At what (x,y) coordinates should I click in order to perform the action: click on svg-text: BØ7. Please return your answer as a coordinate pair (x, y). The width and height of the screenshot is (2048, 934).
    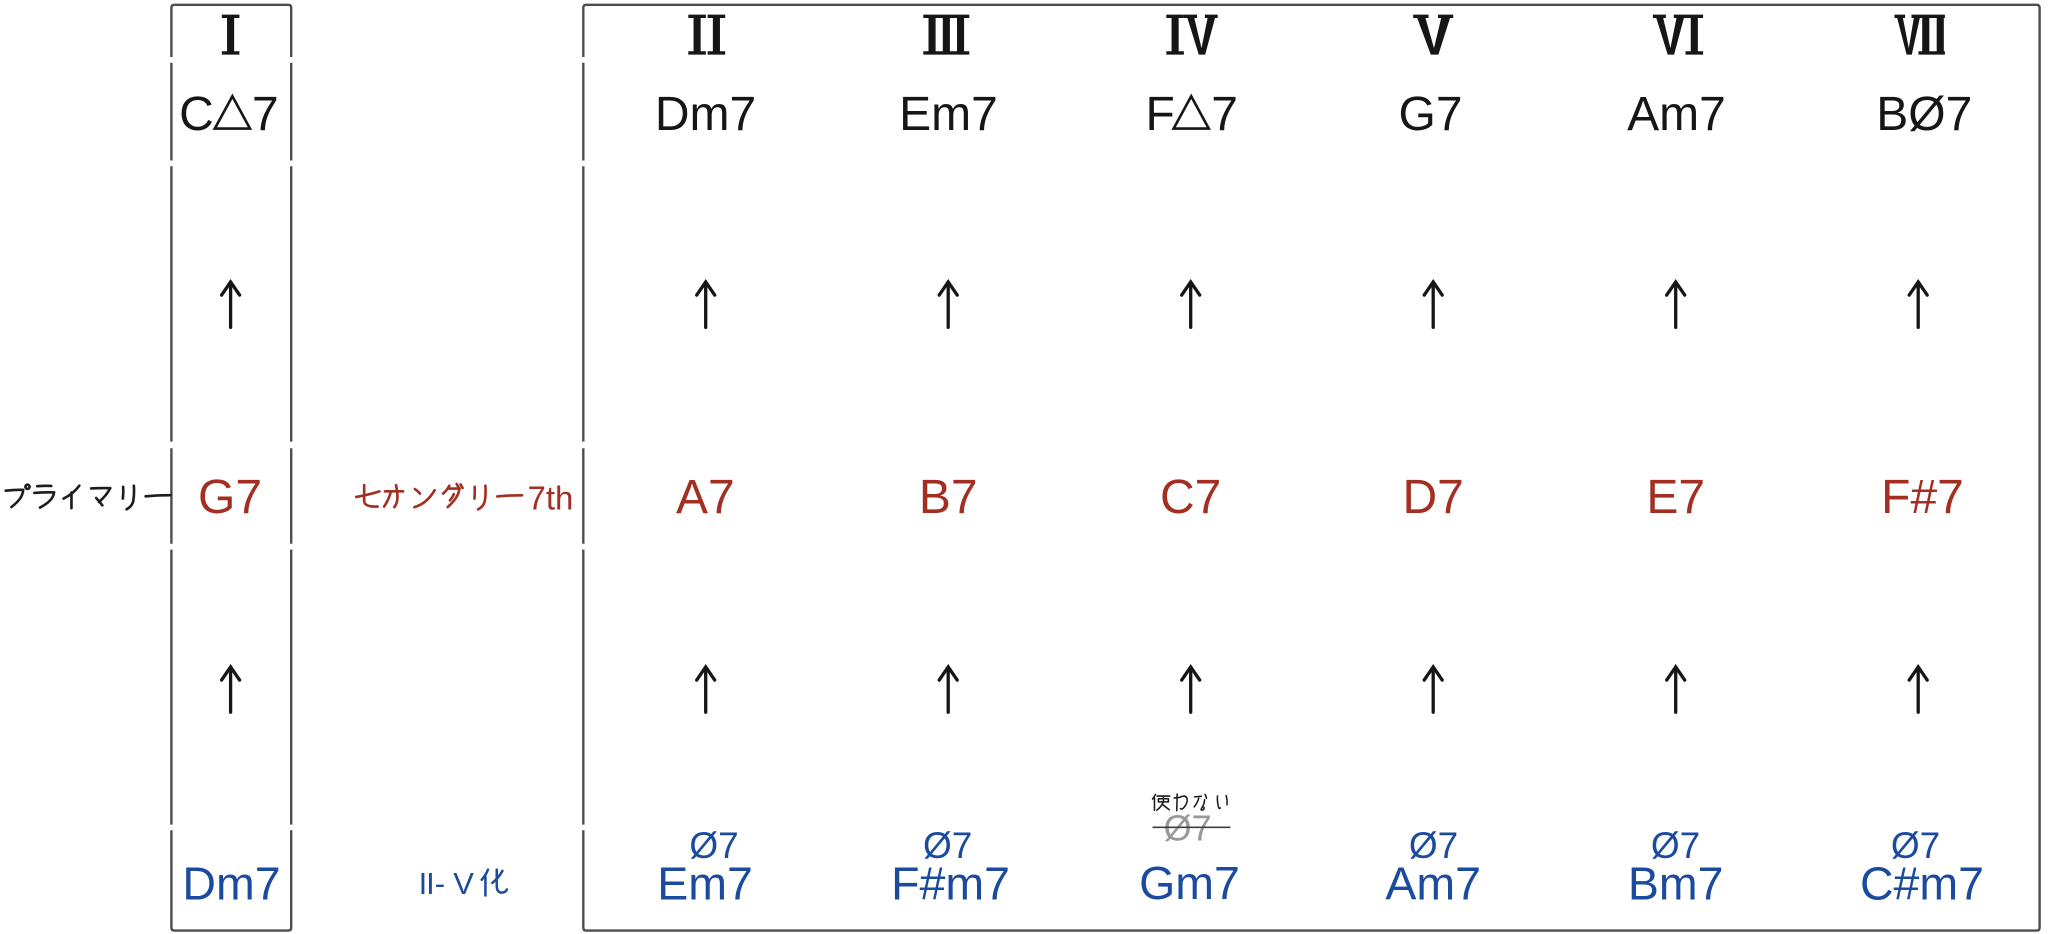
    Looking at the image, I should click on (1924, 114).